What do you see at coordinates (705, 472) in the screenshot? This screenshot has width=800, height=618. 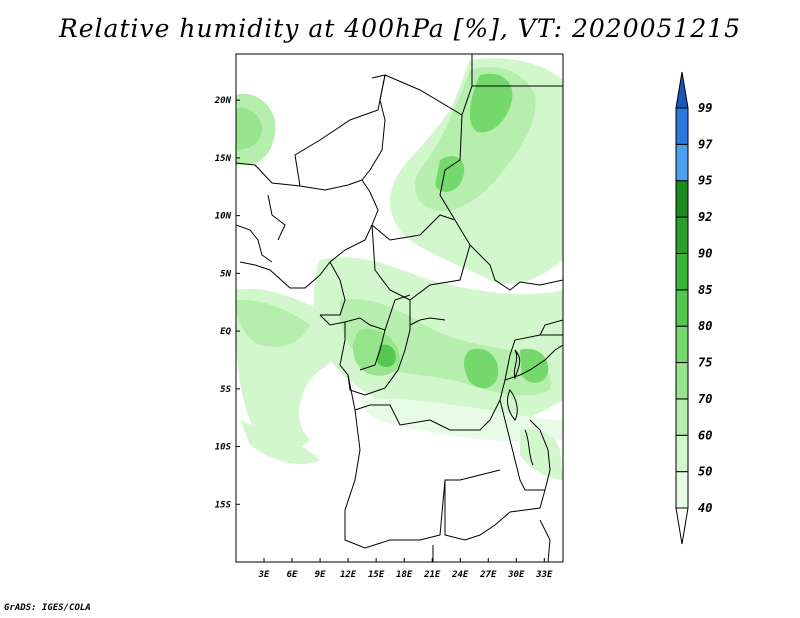 I see `colorbar-label: 50` at bounding box center [705, 472].